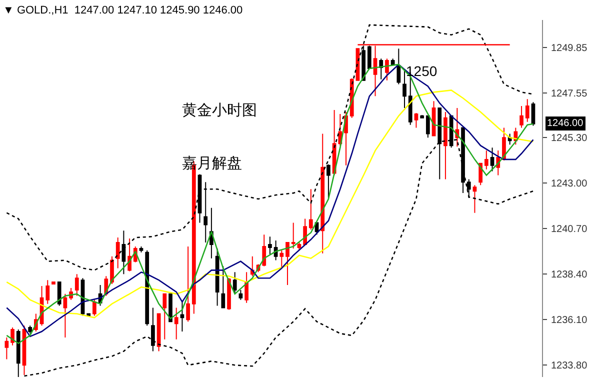 Image resolution: width=600 pixels, height=383 pixels. What do you see at coordinates (569, 94) in the screenshot?
I see `y-tick-label: 1247.55` at bounding box center [569, 94].